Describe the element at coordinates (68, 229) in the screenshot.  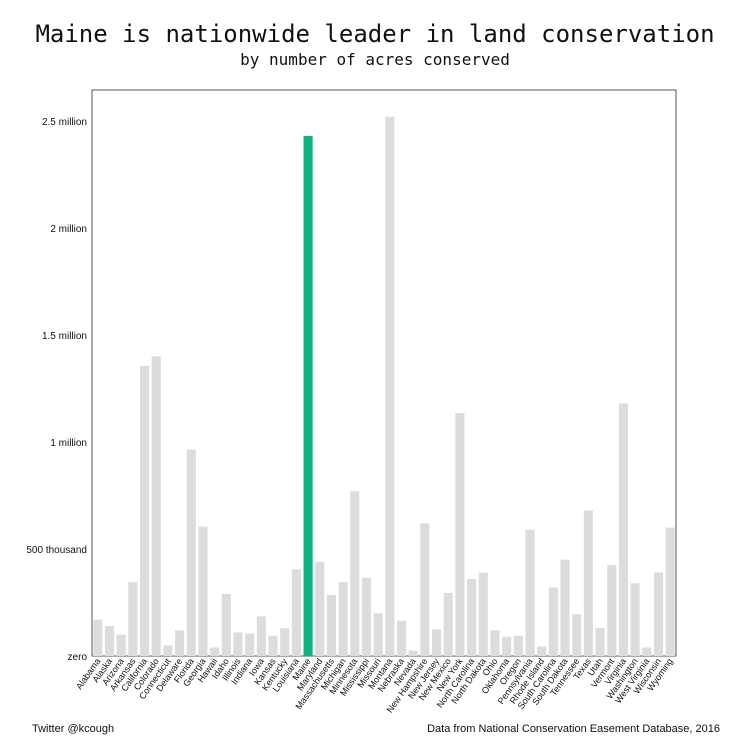
I see `y-tick-label: 2 million` at that location.